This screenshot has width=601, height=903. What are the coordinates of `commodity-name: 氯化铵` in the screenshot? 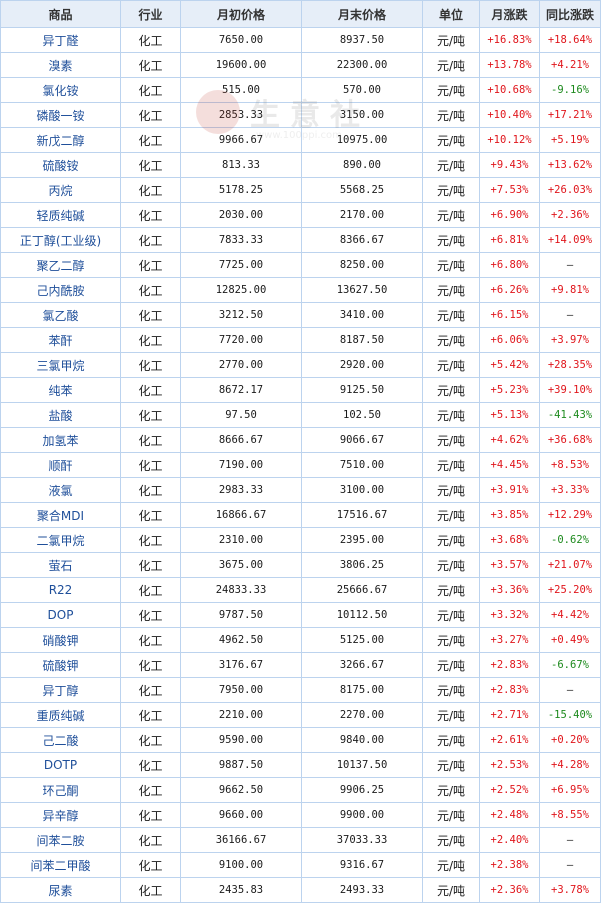 It's located at (60, 90).